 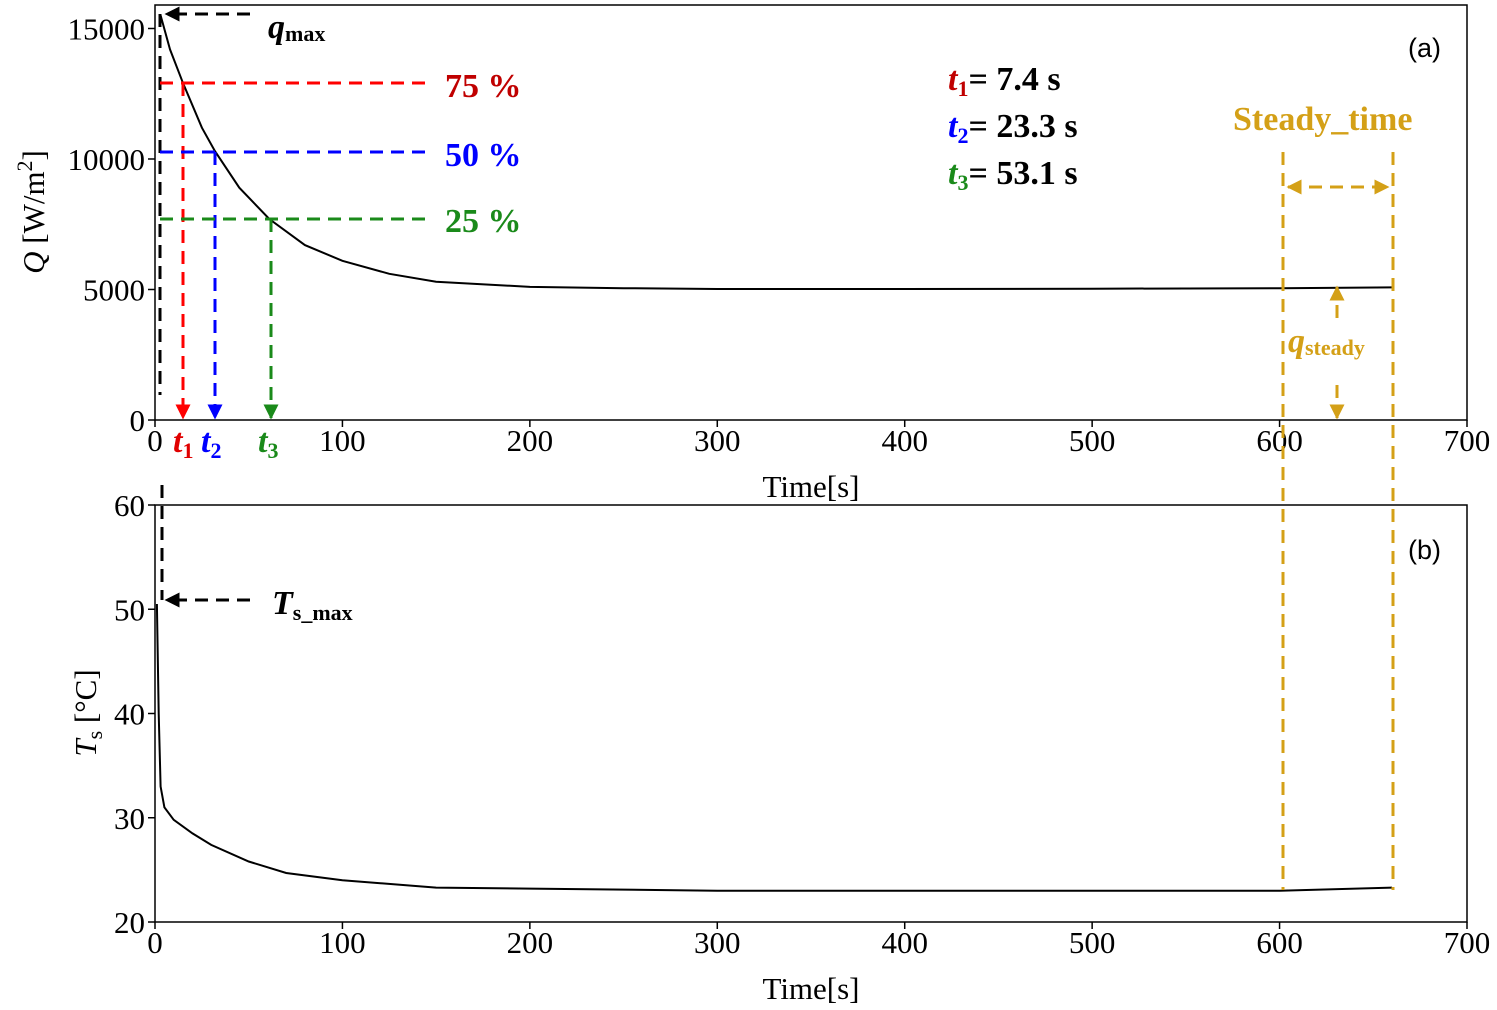 What do you see at coordinates (129, 505) in the screenshot?
I see `y-tick-label: 60` at bounding box center [129, 505].